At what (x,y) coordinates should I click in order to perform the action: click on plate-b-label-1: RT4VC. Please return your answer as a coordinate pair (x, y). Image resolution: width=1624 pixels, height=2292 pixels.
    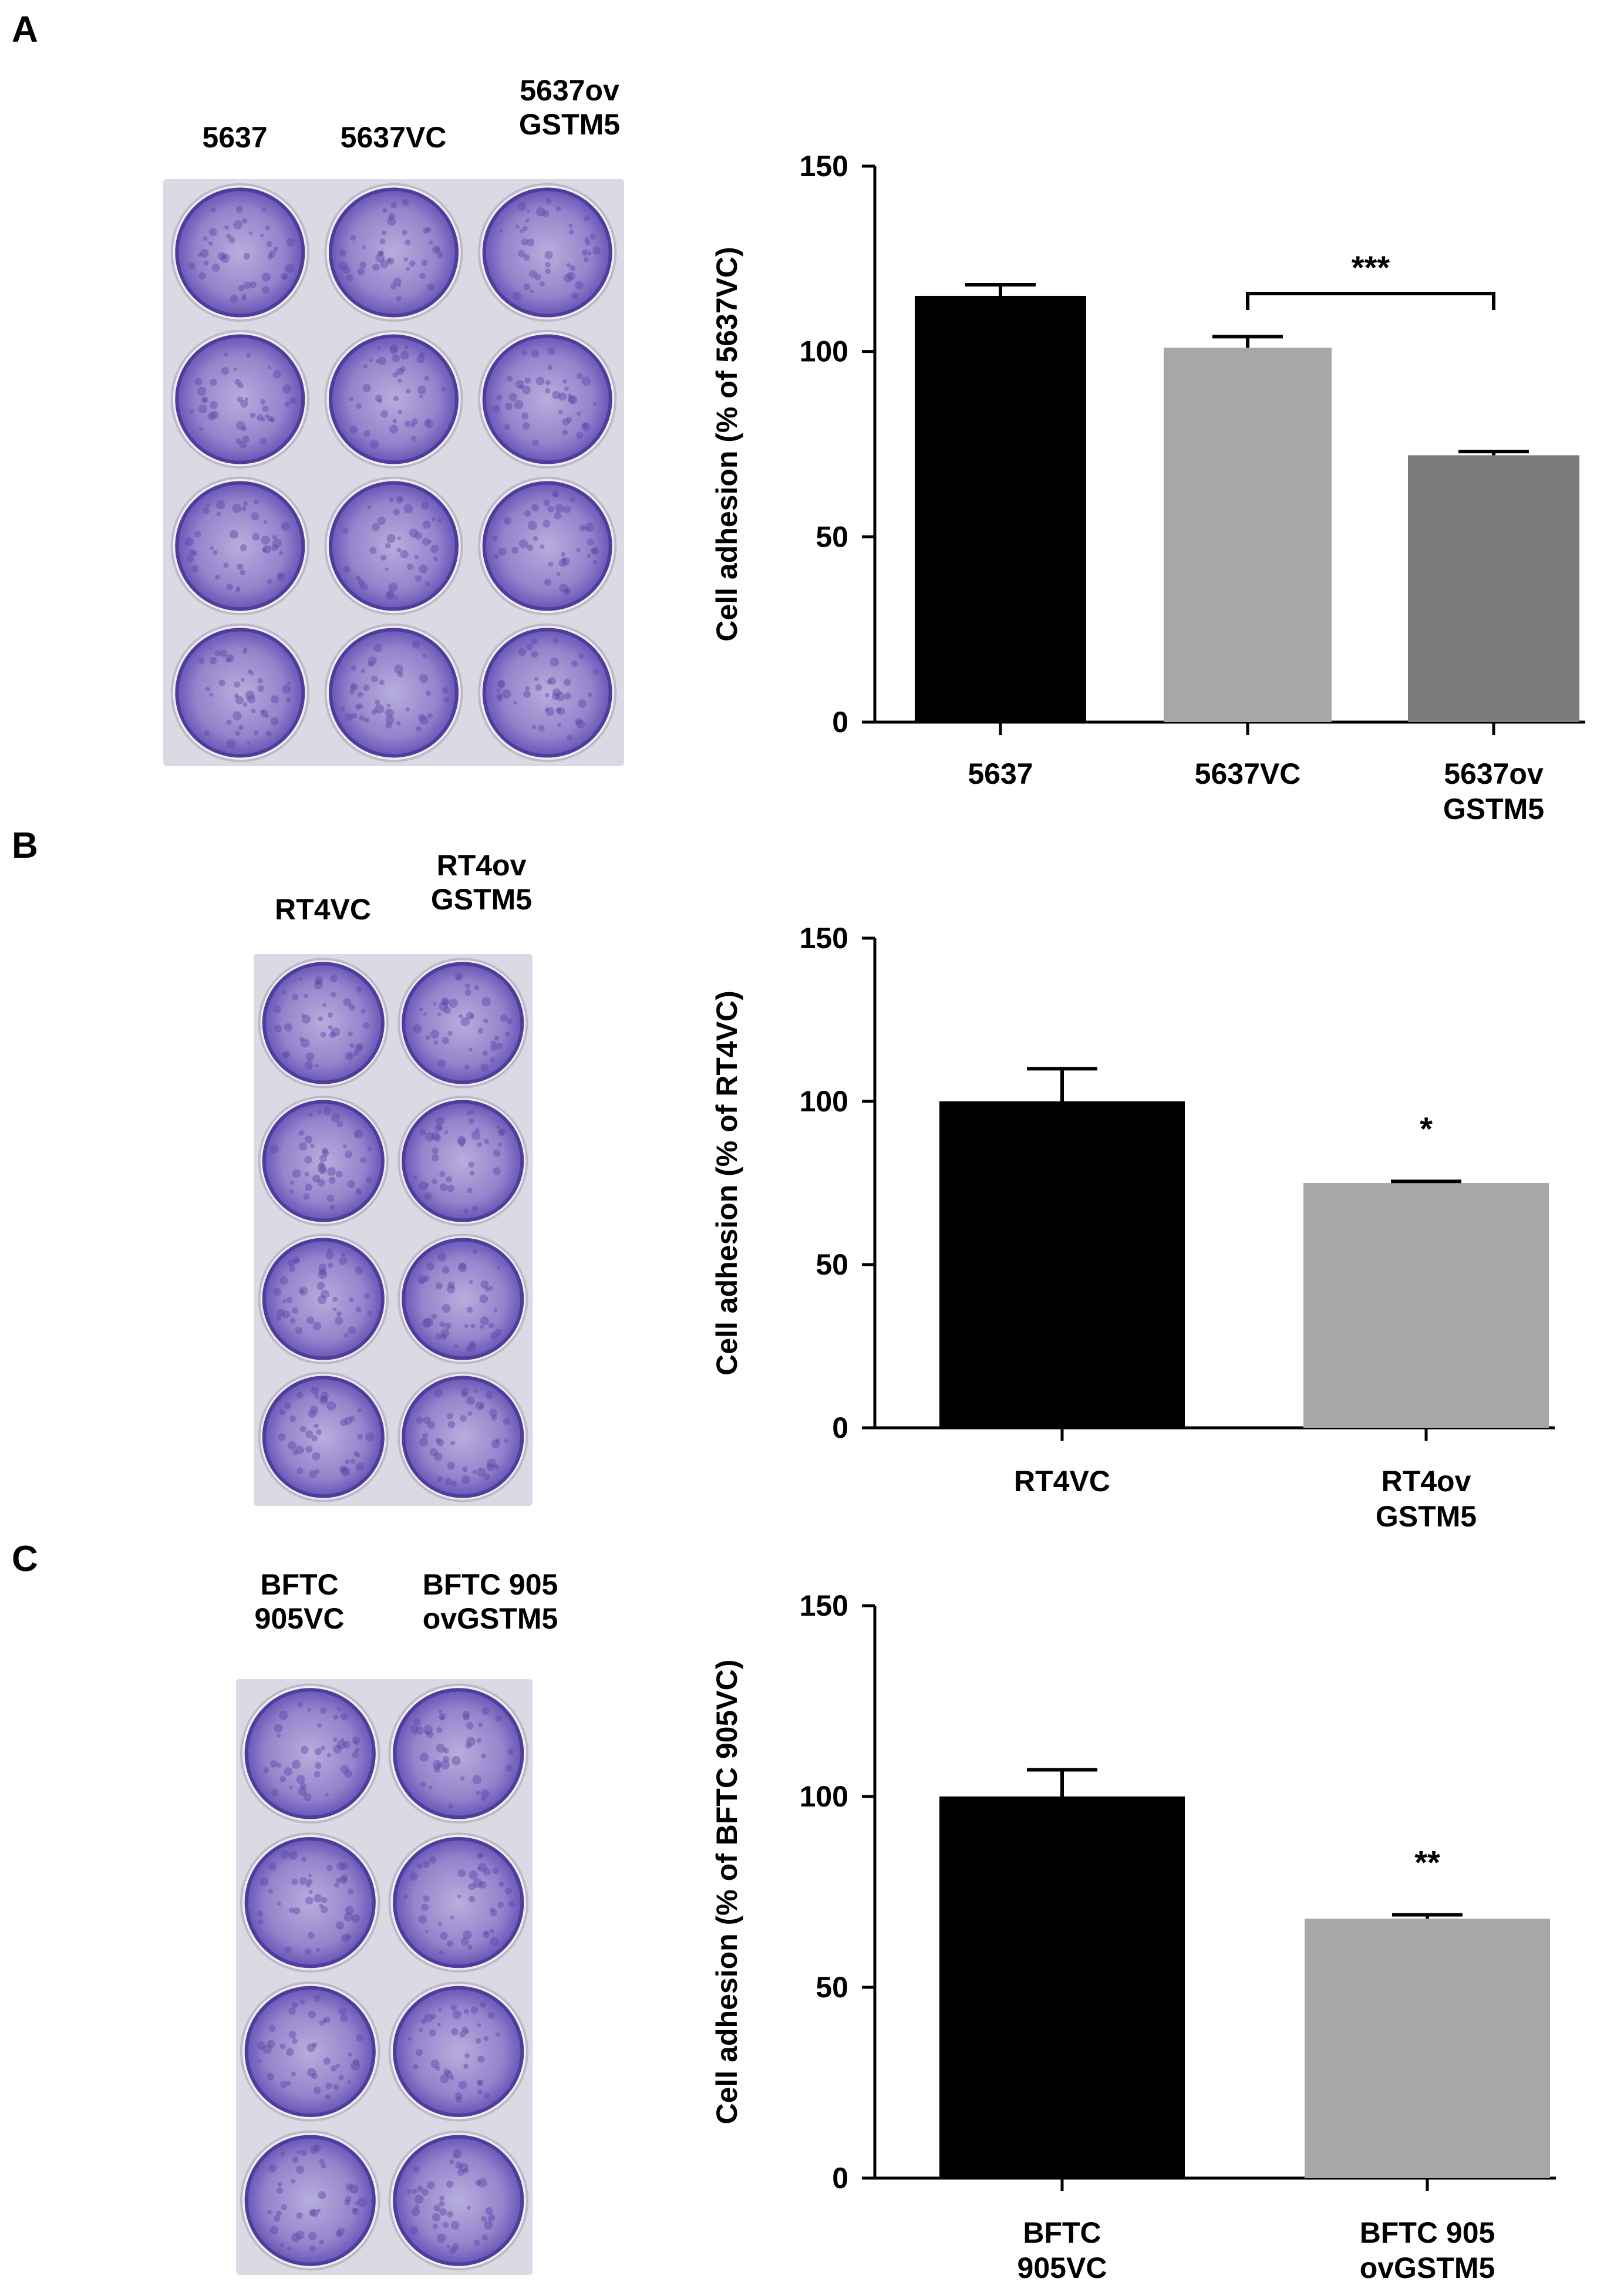
    Looking at the image, I should click on (323, 909).